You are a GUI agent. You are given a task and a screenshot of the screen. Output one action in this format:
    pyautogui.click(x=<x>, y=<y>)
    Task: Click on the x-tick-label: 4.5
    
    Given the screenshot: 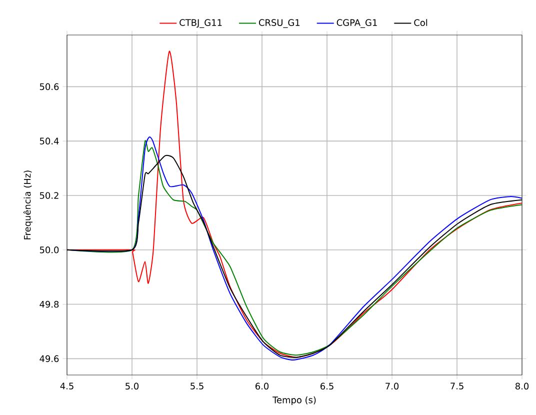 What is the action you would take?
    pyautogui.click(x=67, y=386)
    